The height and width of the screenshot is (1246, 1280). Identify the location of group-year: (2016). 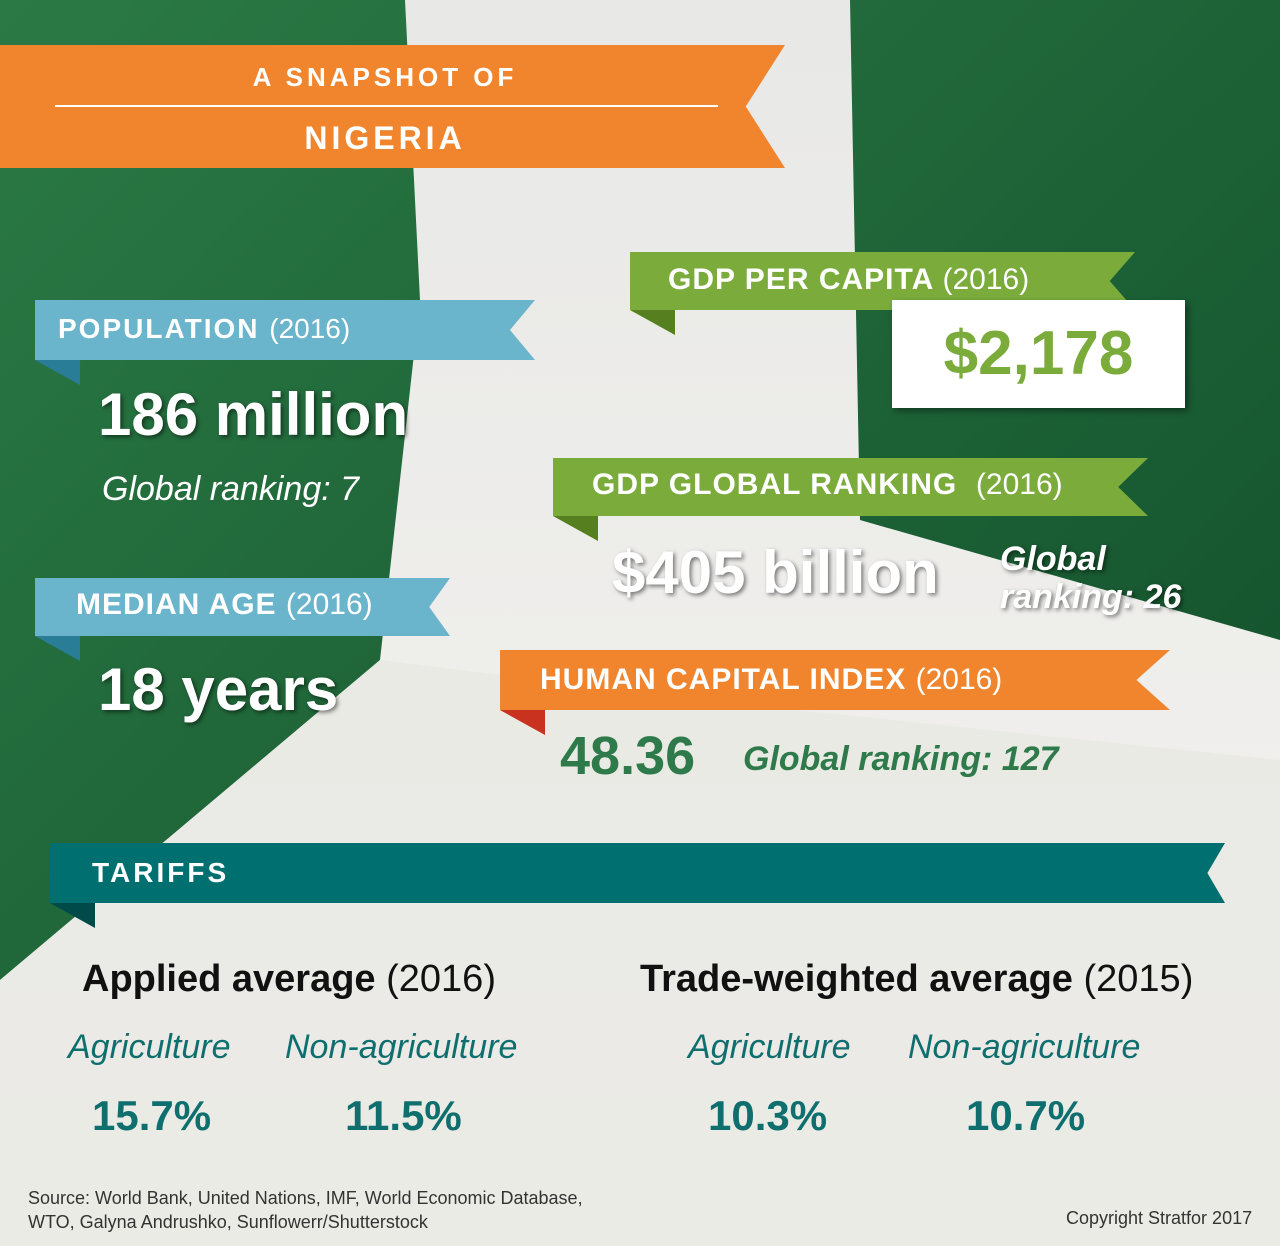
(441, 979).